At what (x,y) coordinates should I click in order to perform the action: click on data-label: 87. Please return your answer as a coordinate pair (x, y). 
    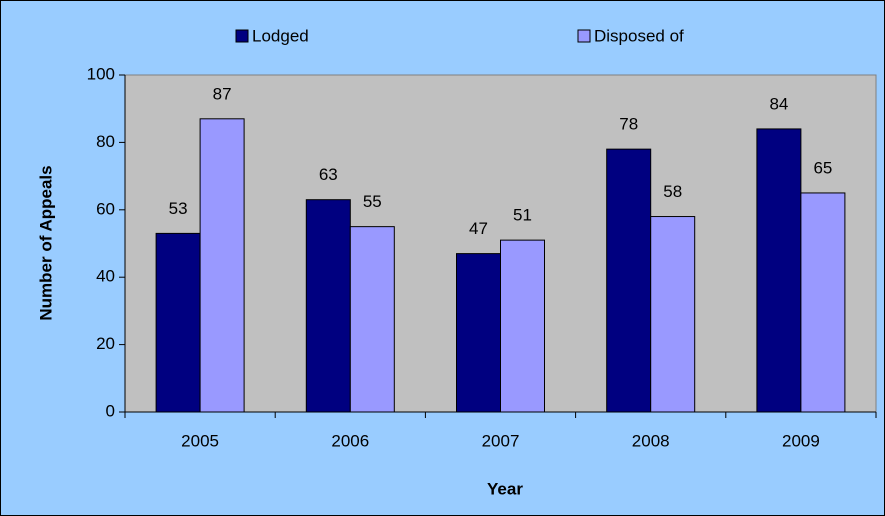
    Looking at the image, I should click on (222, 93).